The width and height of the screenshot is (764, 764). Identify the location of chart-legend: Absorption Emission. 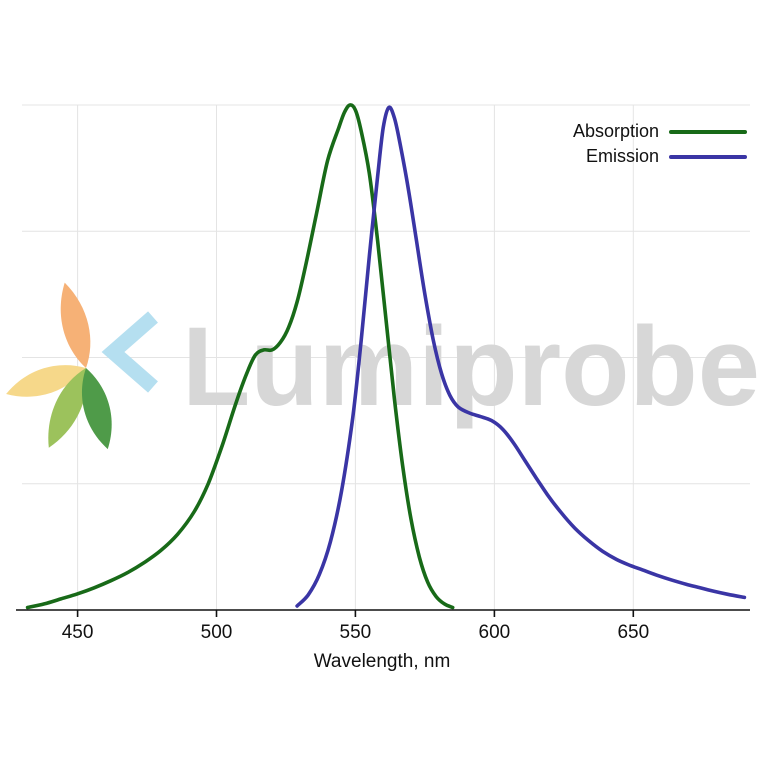
(660, 144).